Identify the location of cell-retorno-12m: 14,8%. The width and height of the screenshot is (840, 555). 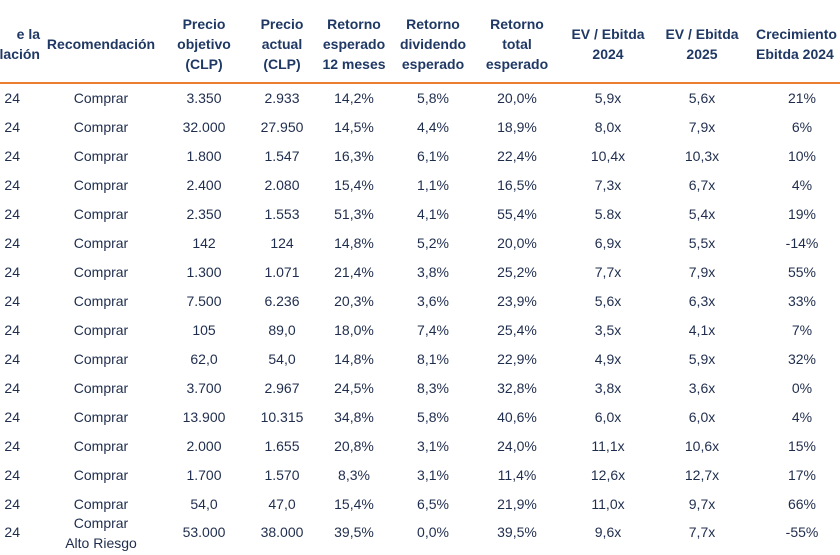
(354, 243).